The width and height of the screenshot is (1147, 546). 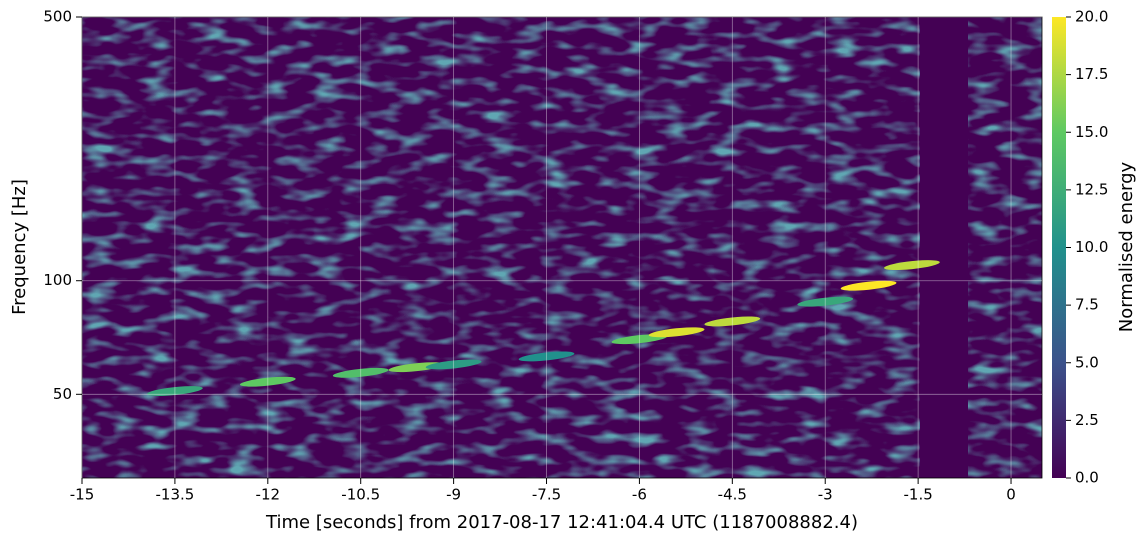 I want to click on colorbar-tick-label: 2.5, so click(x=1087, y=420).